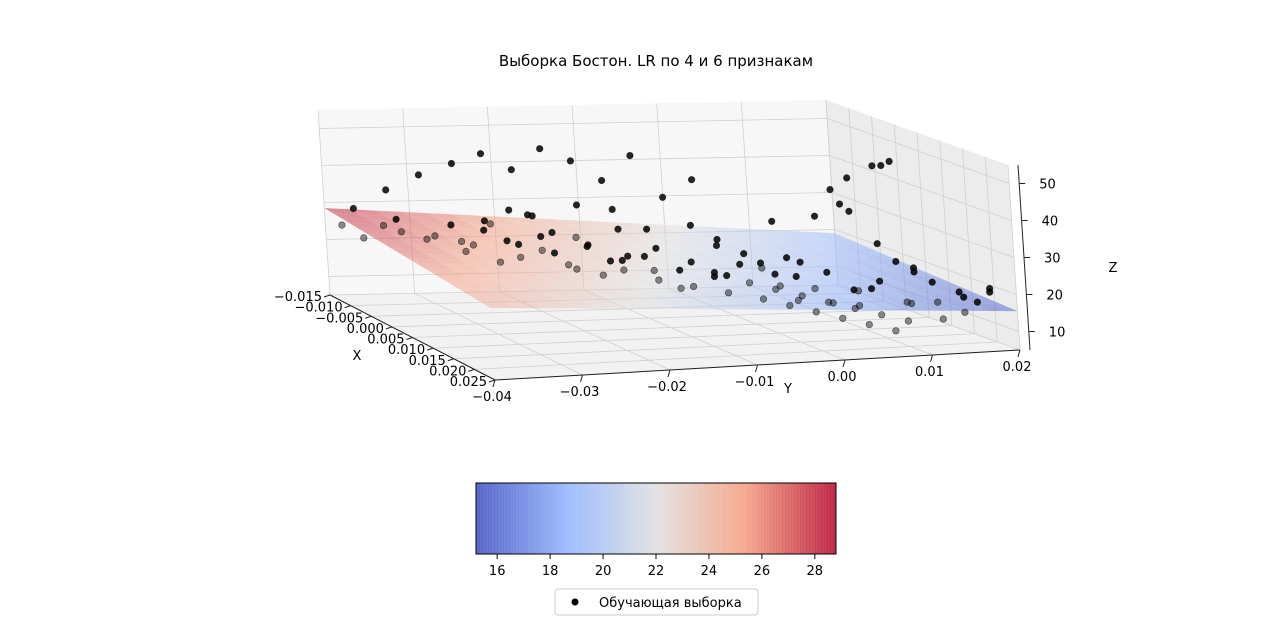 The image size is (1280, 623). What do you see at coordinates (664, 151) in the screenshot?
I see `grid-line-z` at bounding box center [664, 151].